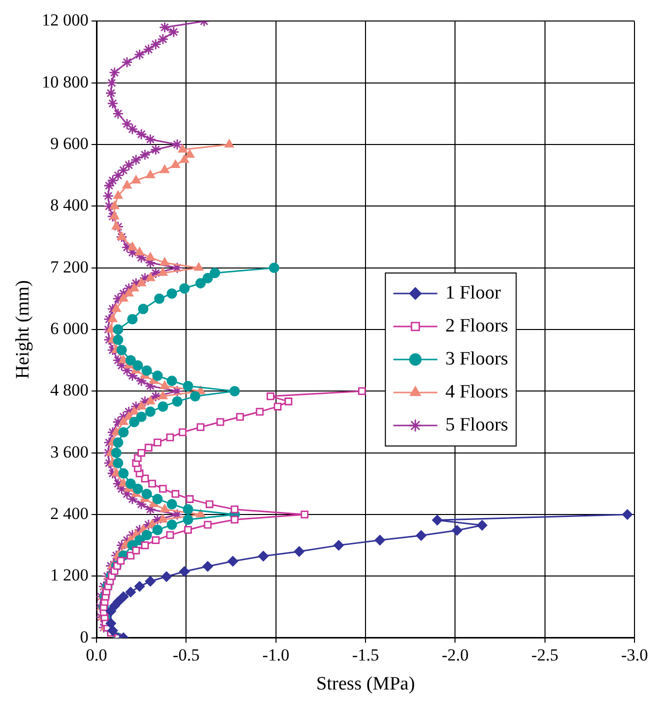 The height and width of the screenshot is (708, 659). Describe the element at coordinates (186, 654) in the screenshot. I see `x-tick-label: -0.5` at that location.